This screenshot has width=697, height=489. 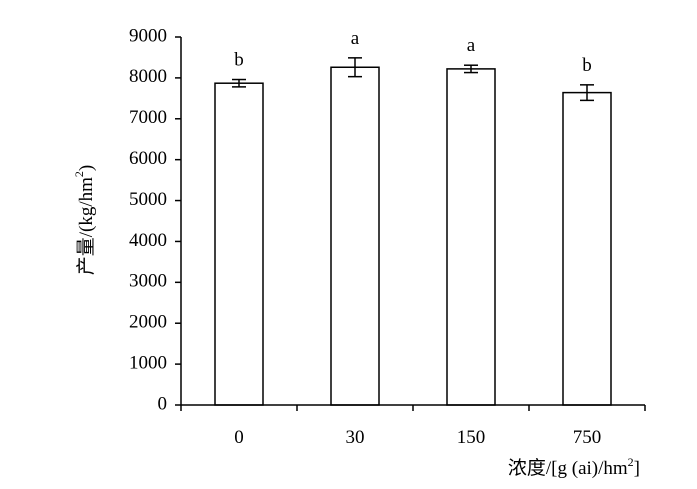 What do you see at coordinates (163, 403) in the screenshot?
I see `y-tick-label: 0` at bounding box center [163, 403].